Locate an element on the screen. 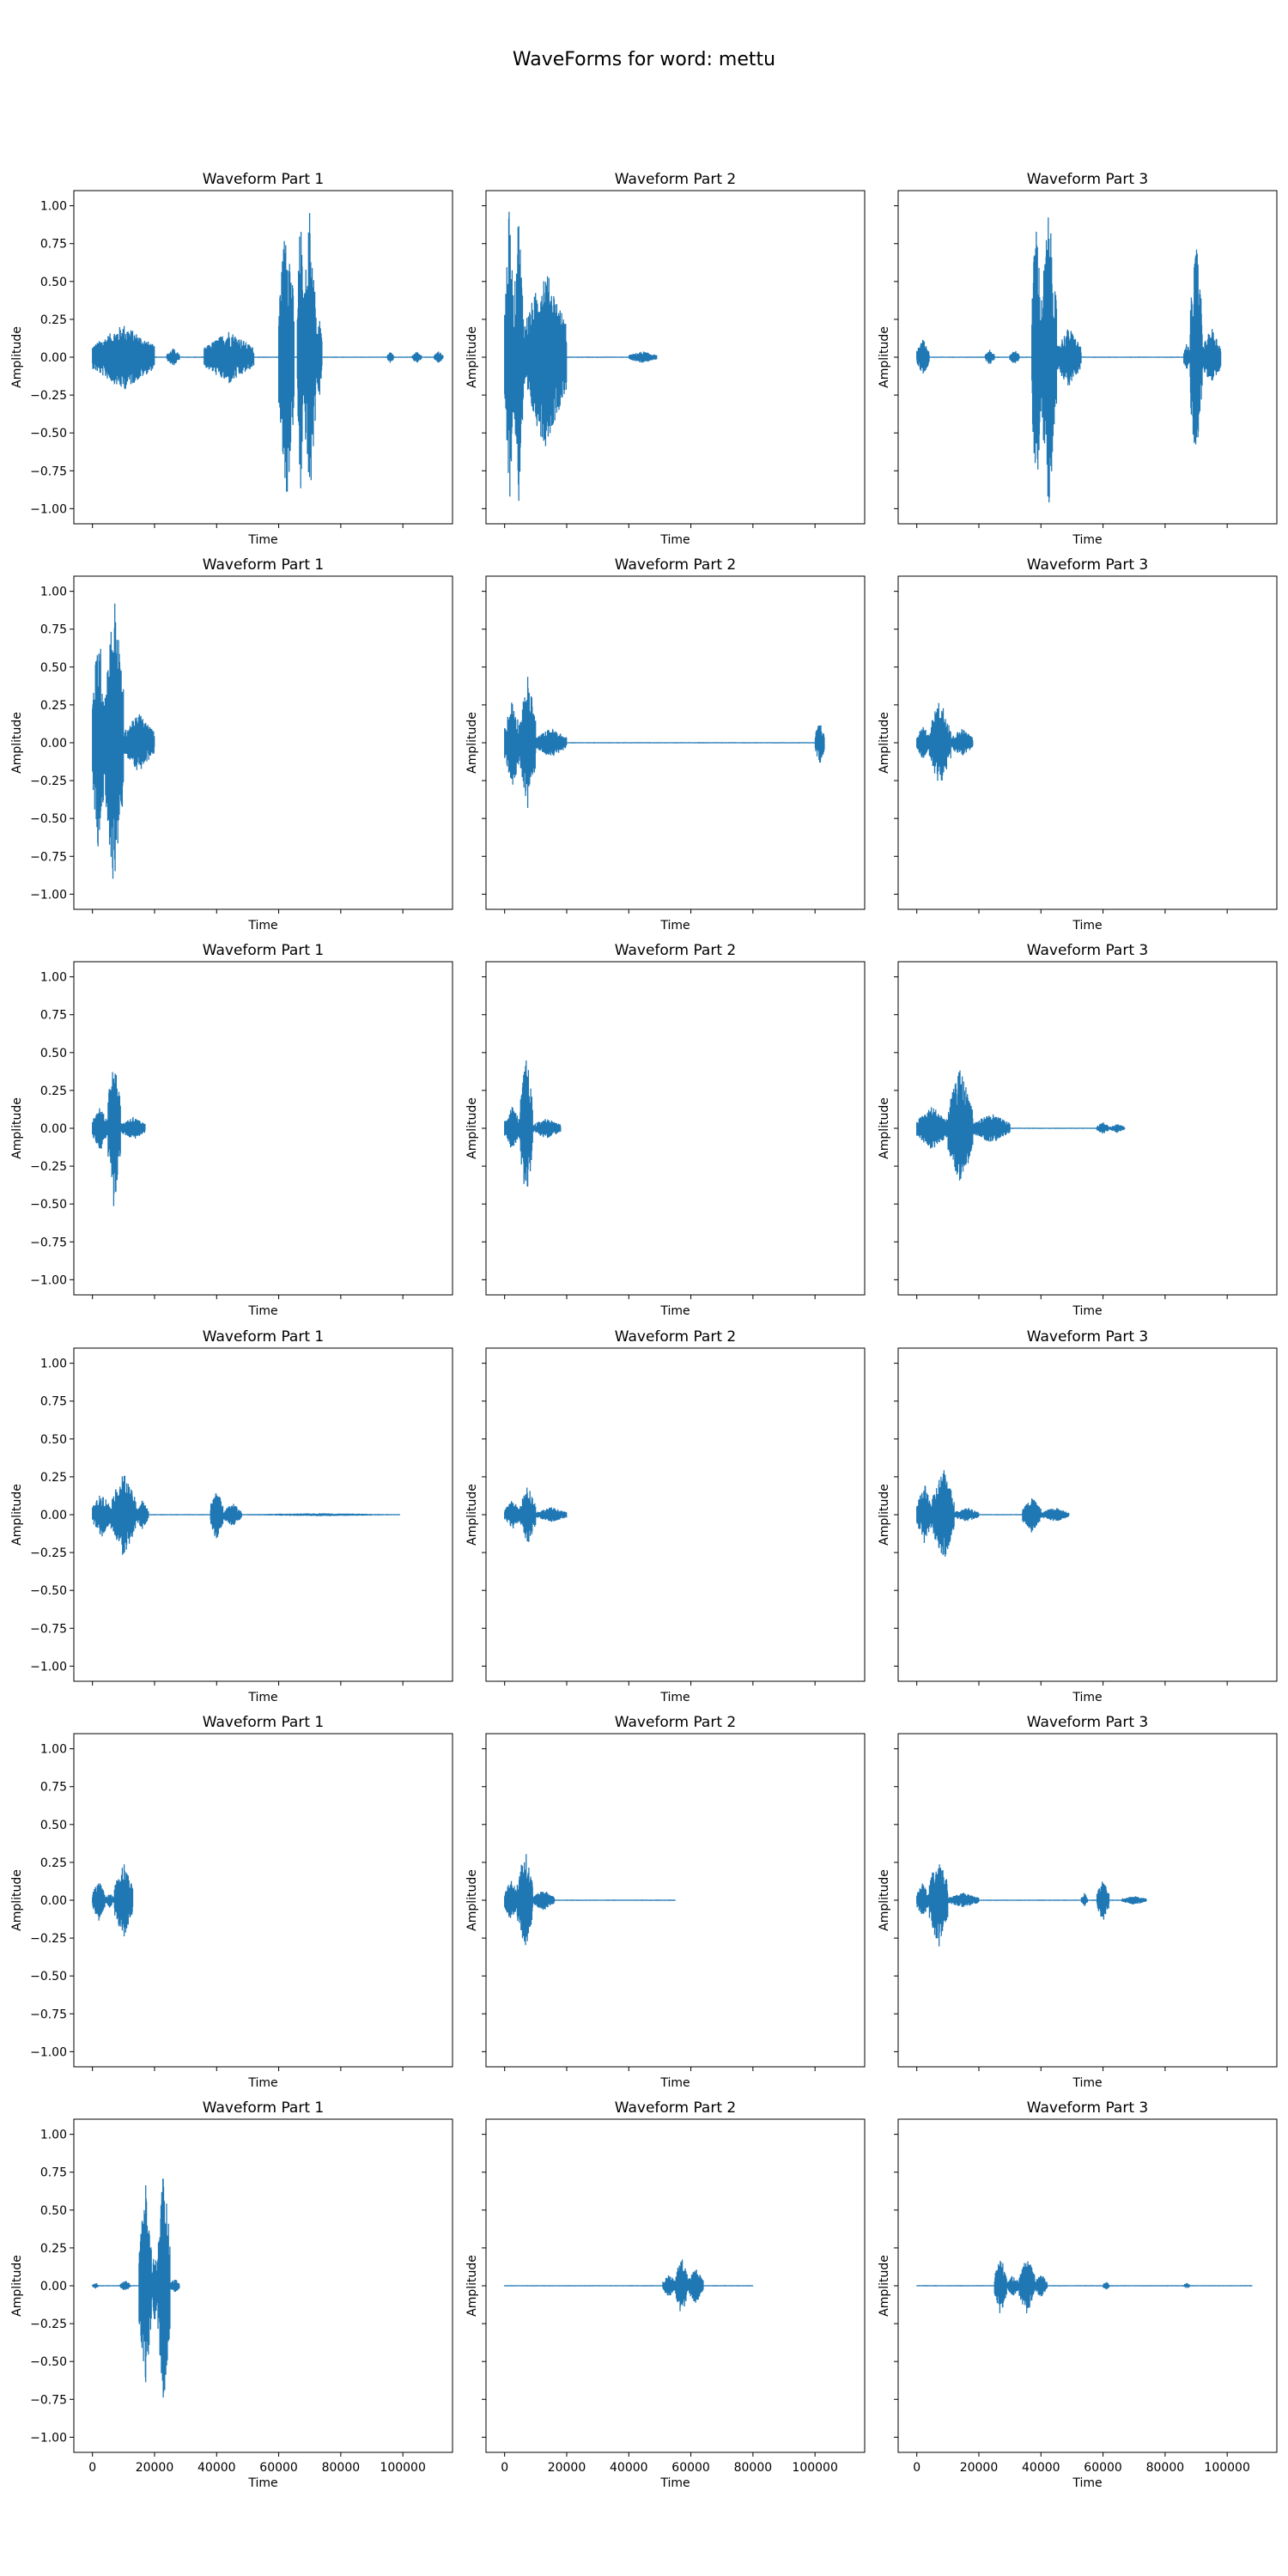 Image resolution: width=1288 pixels, height=2576 pixels. subplot-r3-c3: Waveform Part 3 Time Amplitude is located at coordinates (1078, 1130).